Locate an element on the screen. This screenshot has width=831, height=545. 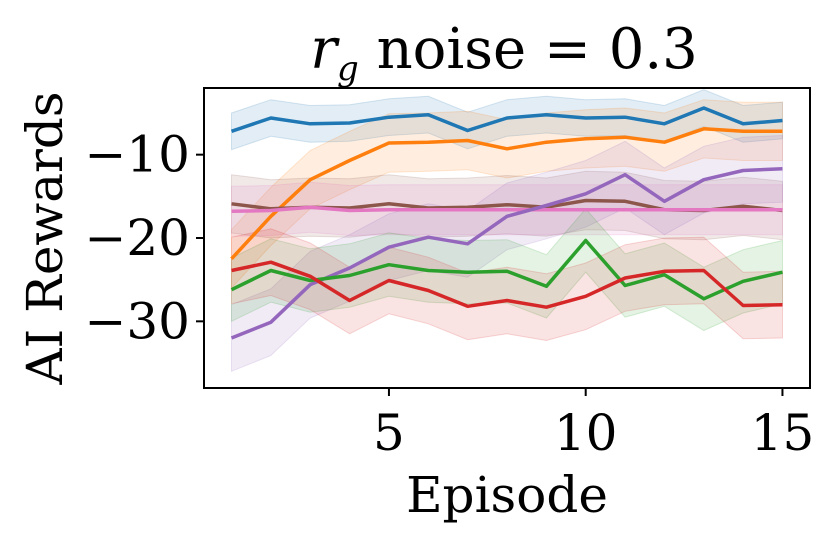
x-tick-label: 5 is located at coordinates (389, 433).